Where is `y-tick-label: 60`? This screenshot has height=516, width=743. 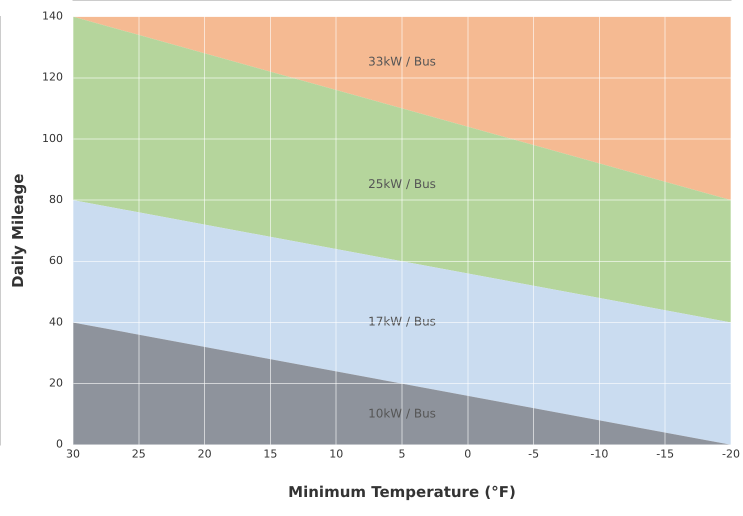
y-tick-label: 60 is located at coordinates (55, 261).